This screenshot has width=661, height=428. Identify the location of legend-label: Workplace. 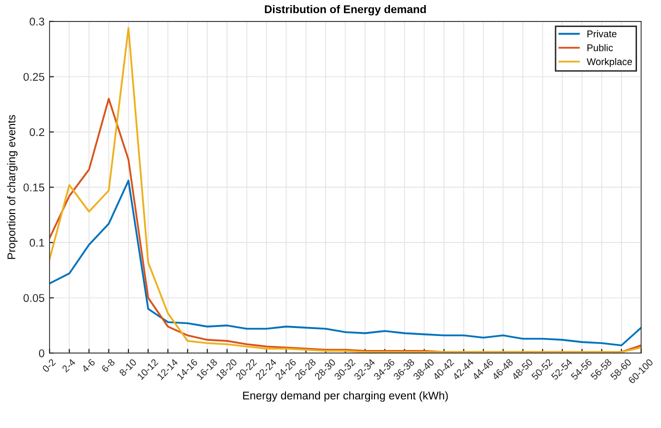
(609, 63).